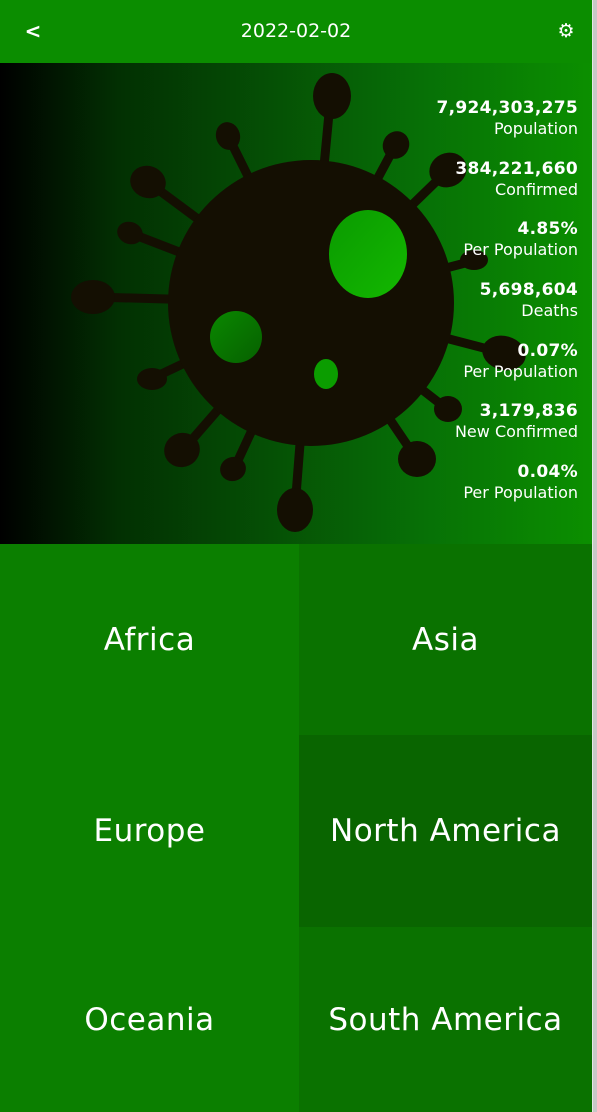 This screenshot has width=597, height=1112. Describe the element at coordinates (547, 229) in the screenshot. I see `stat-value: 4.85%` at that location.